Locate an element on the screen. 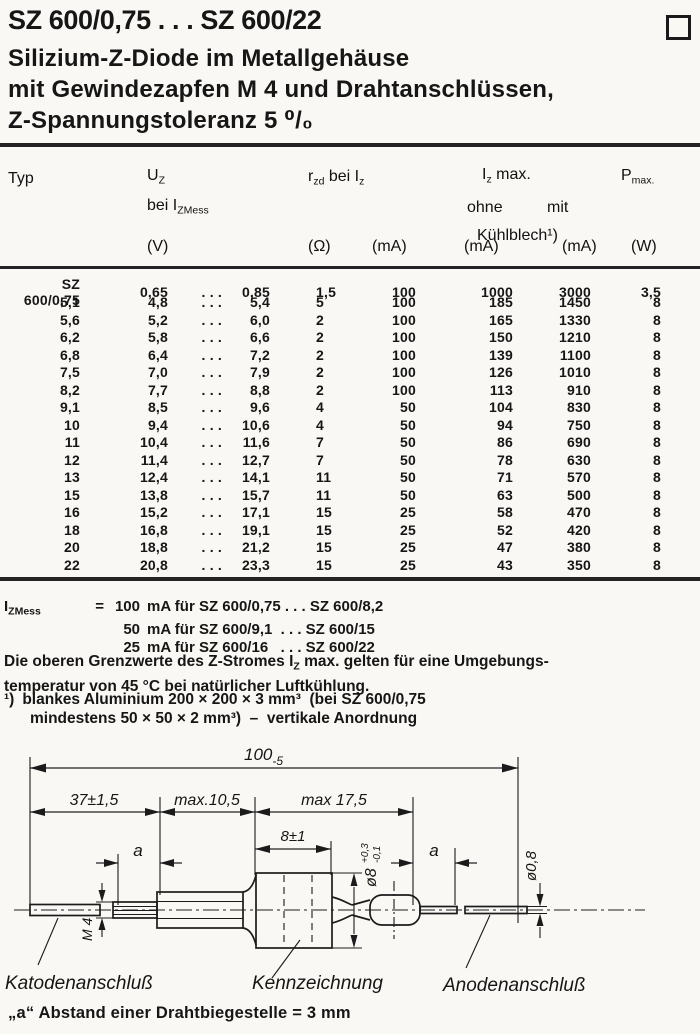  cathode-label: Katodenanschluß is located at coordinates (79, 983).